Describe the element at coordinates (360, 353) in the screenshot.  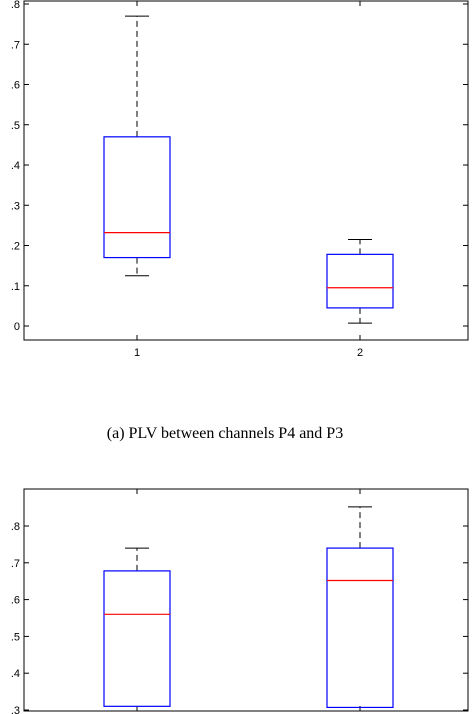
I see `chart-a-xtick-label: 2` at that location.